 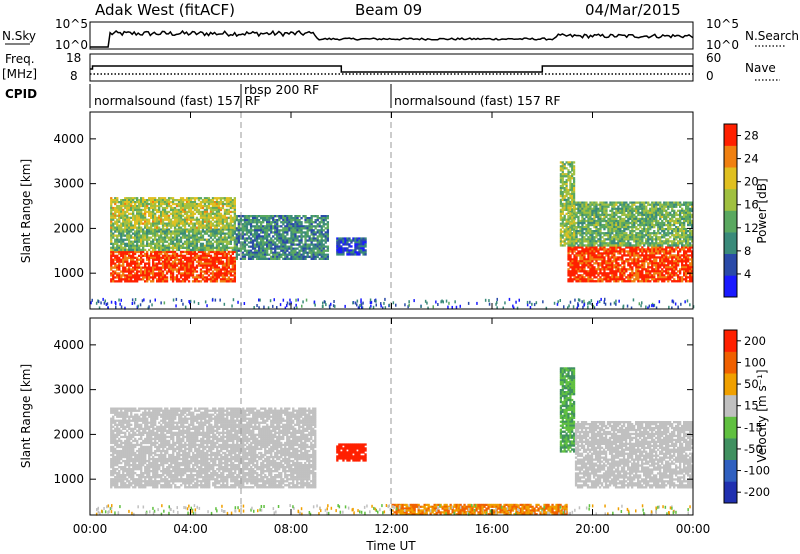 I want to click on nsky-panel: N.Sky 10^5 10^0 10^5 10^0 N.Search, so click(x=400, y=34).